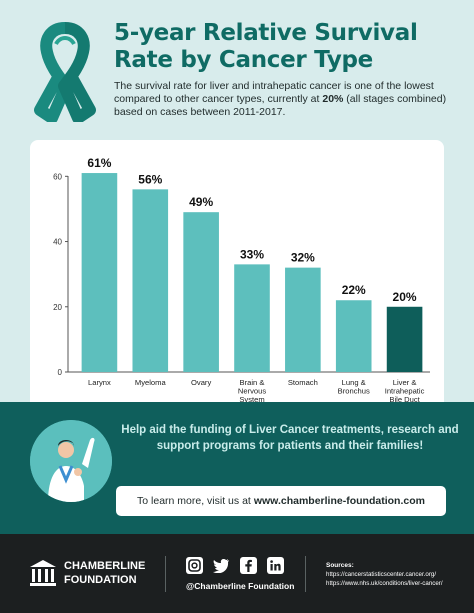  I want to click on data-label: 32%, so click(303, 258).